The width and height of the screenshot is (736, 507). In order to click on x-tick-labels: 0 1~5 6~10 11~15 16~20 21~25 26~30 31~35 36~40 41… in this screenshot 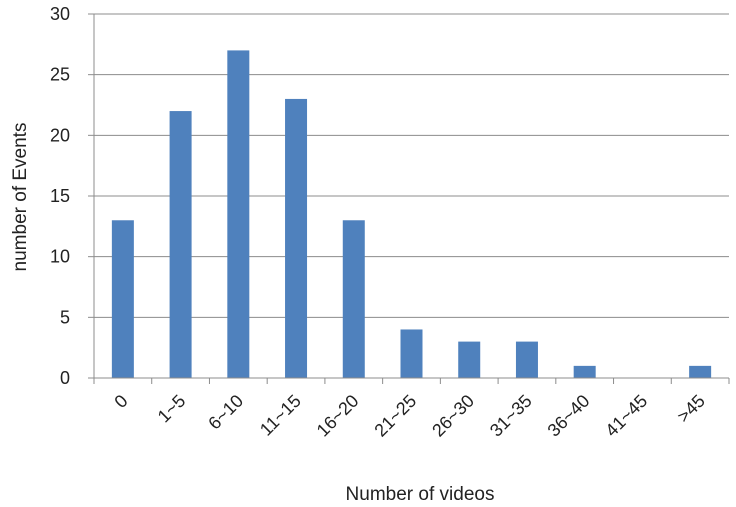, I will do `click(409, 416)`.